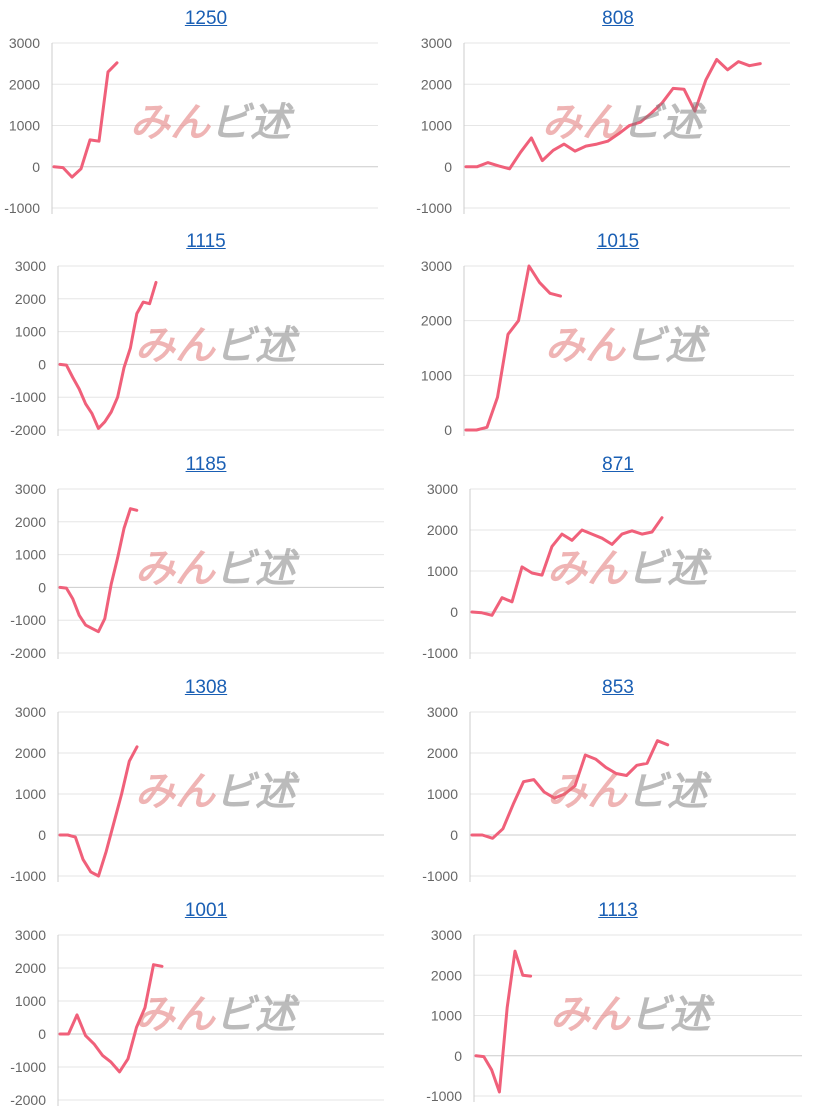  I want to click on chart-title-link: 1015, so click(618, 241).